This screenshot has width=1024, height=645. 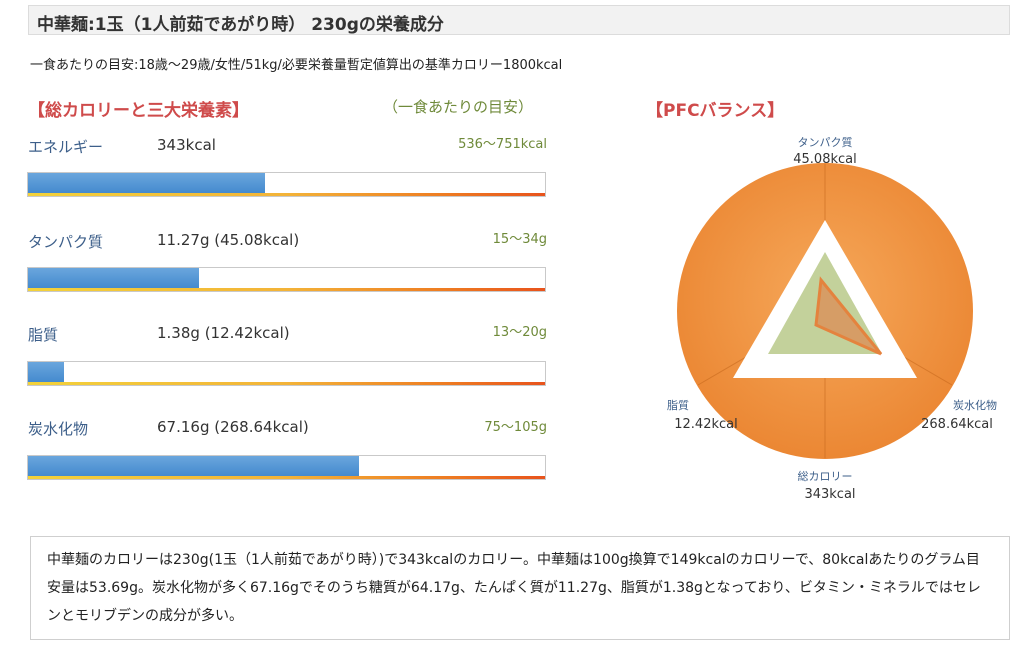 What do you see at coordinates (286, 383) in the screenshot?
I see `bar-range-line-fat` at bounding box center [286, 383].